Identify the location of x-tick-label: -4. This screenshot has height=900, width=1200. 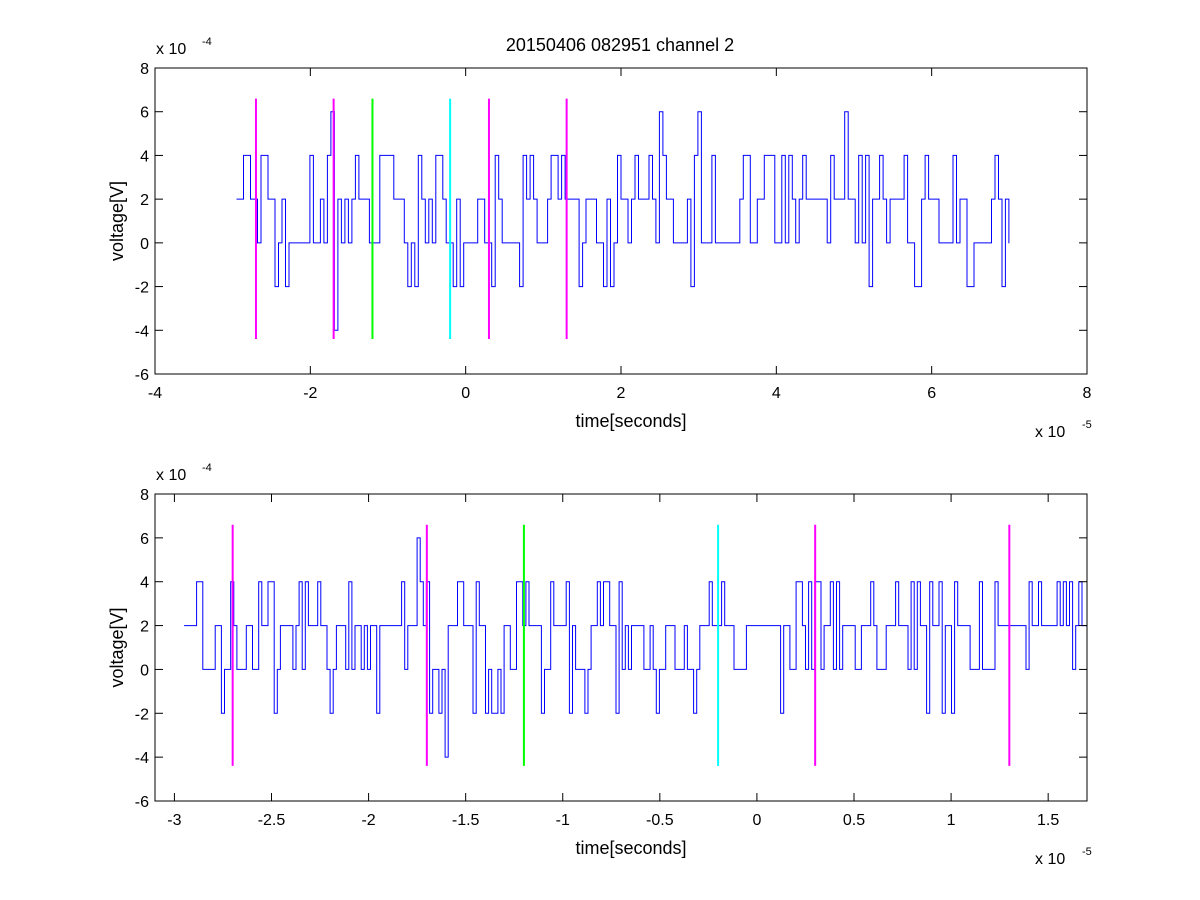
(155, 393).